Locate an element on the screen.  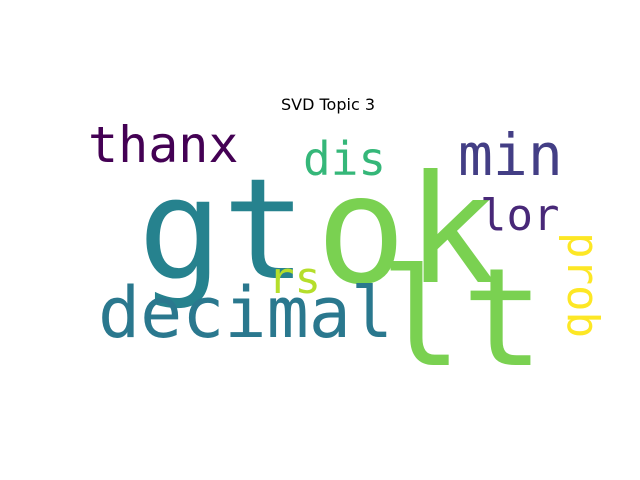
word-min: min is located at coordinates (510, 155).